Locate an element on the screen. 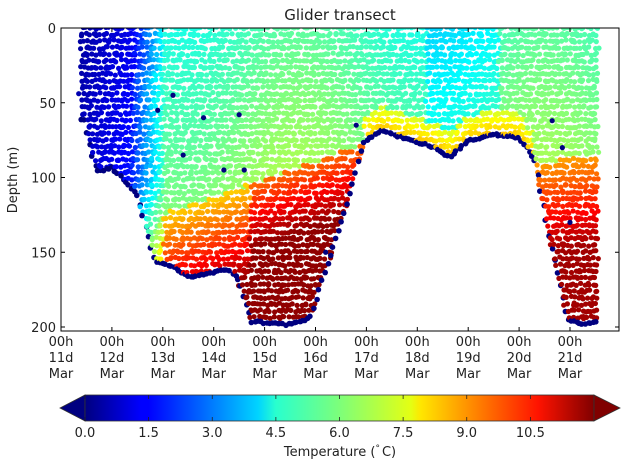  y-axis-label: Depth (m) is located at coordinates (13, 180).